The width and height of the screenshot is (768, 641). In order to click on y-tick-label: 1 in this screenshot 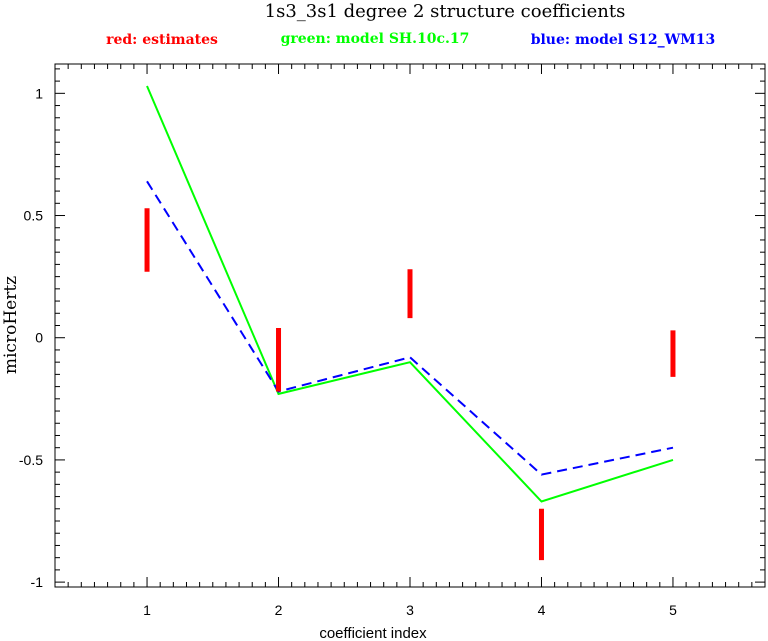, I will do `click(39, 93)`.